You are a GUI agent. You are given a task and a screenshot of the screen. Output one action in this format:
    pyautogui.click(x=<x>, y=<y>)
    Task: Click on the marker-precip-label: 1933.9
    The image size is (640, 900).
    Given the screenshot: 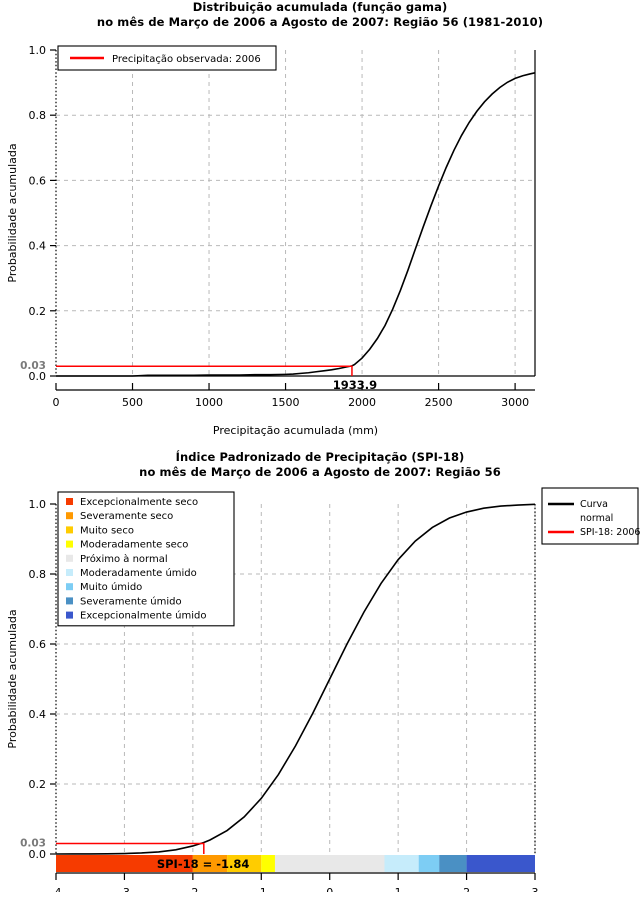 What is the action you would take?
    pyautogui.click(x=355, y=385)
    